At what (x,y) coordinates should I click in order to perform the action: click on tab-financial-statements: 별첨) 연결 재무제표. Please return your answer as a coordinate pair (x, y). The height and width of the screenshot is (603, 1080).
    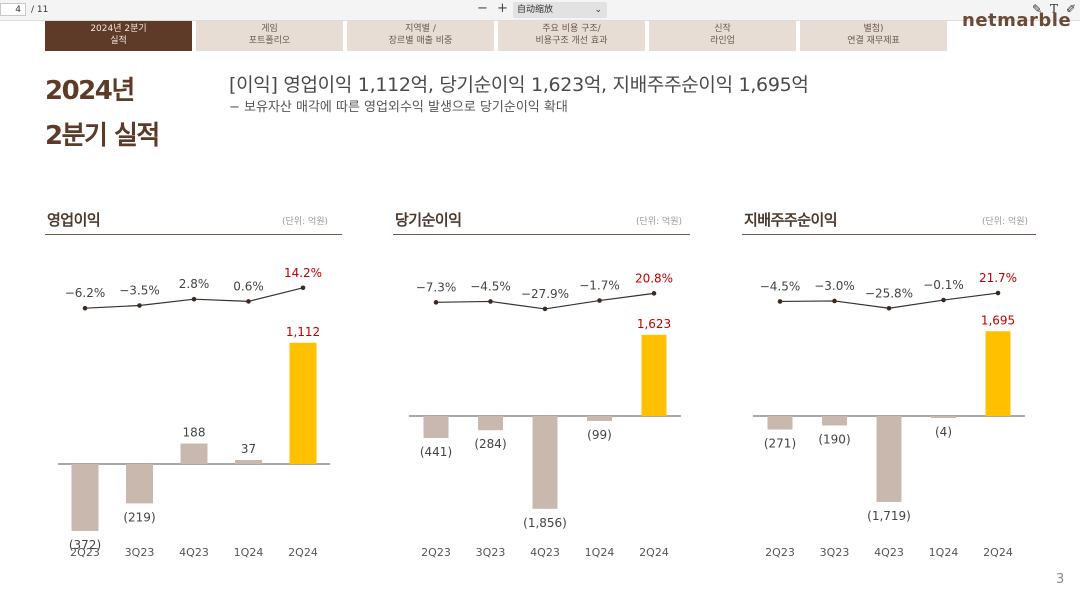
    Looking at the image, I should click on (873, 36).